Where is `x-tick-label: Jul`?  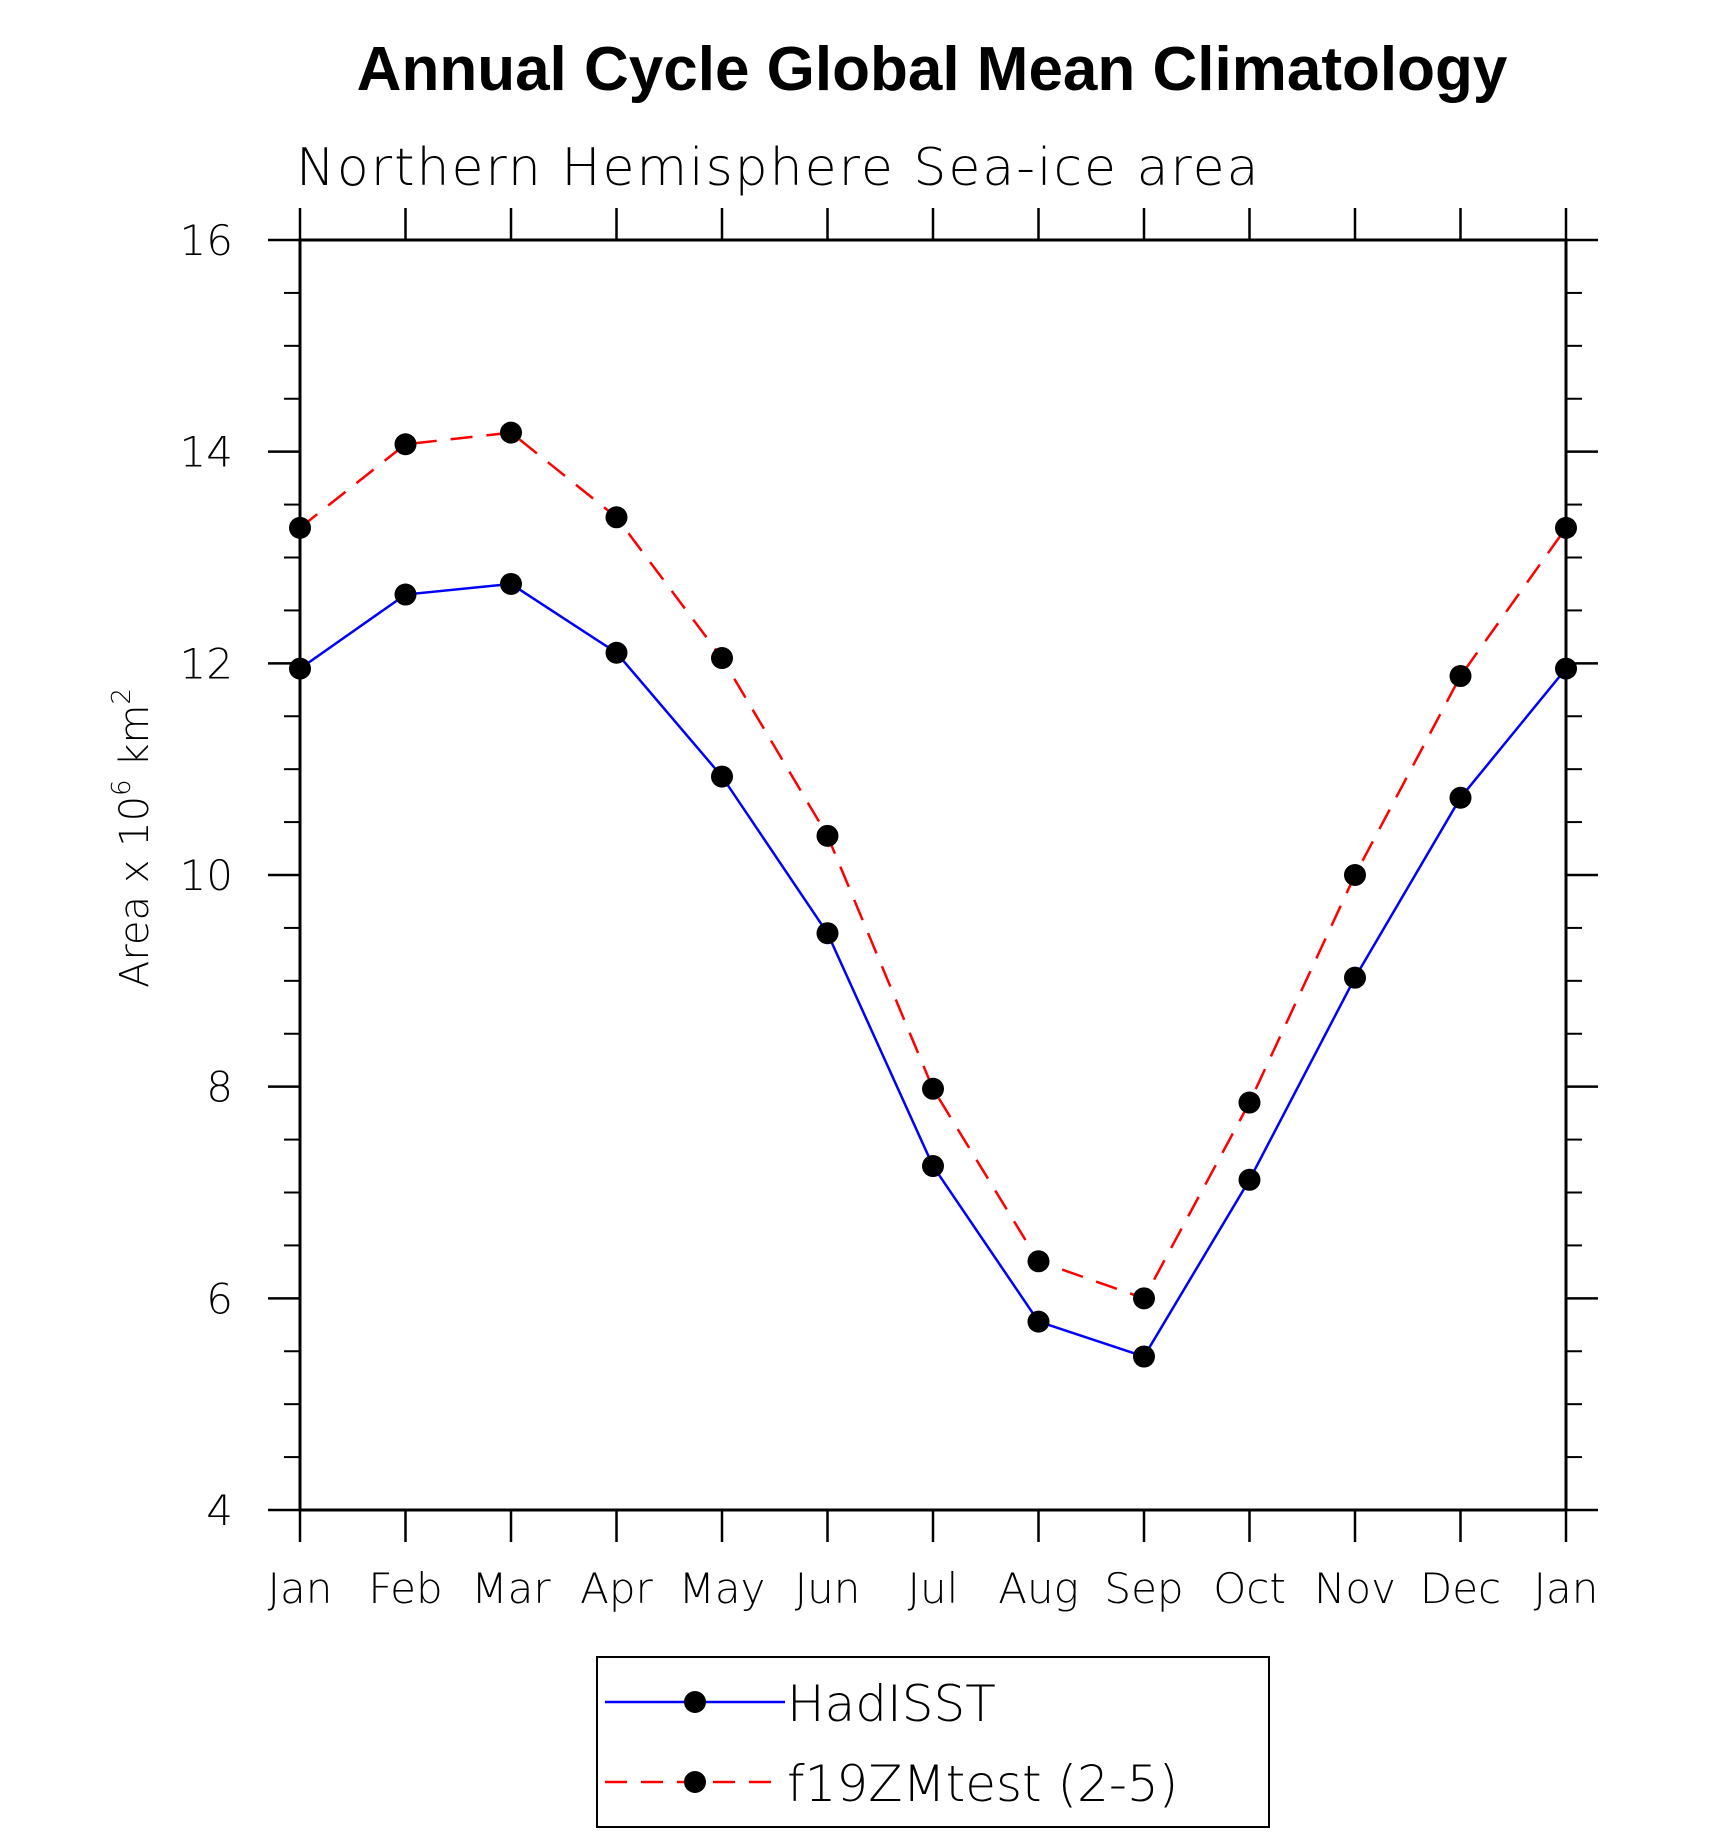
x-tick-label: Jul is located at coordinates (933, 1588).